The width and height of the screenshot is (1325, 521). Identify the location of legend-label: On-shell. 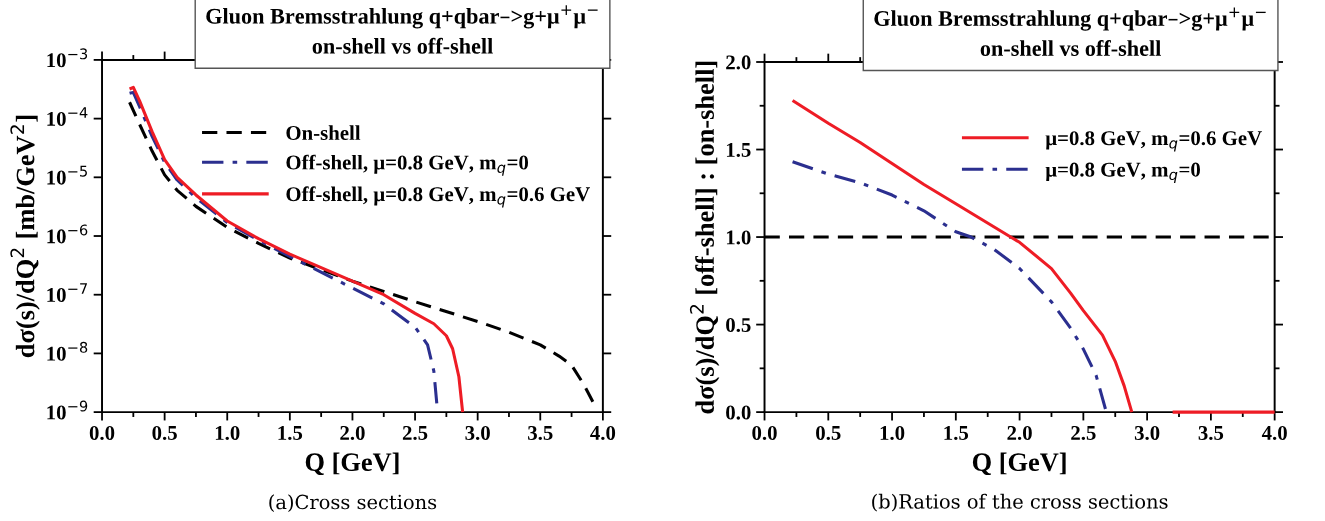
(323, 133).